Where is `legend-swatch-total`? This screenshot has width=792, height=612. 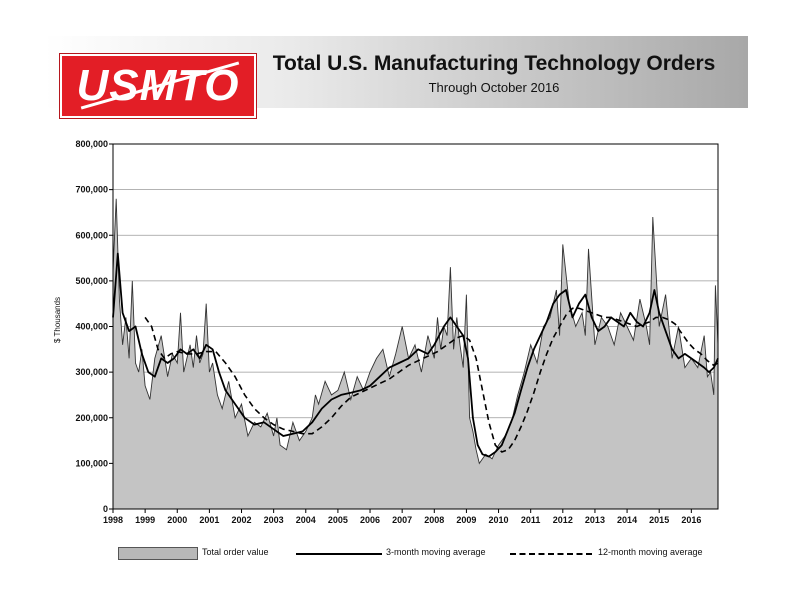
legend-swatch-total is located at coordinates (158, 553).